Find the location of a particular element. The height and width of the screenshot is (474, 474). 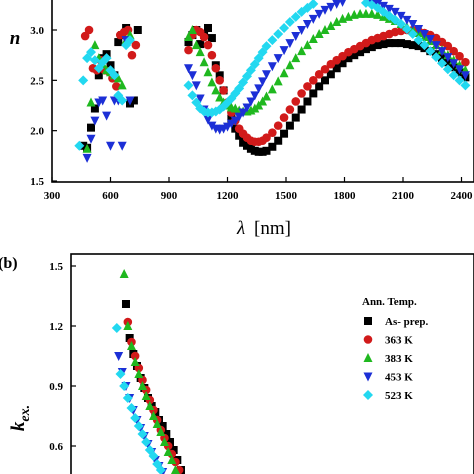

legend-label: 363 K is located at coordinates (399, 341).